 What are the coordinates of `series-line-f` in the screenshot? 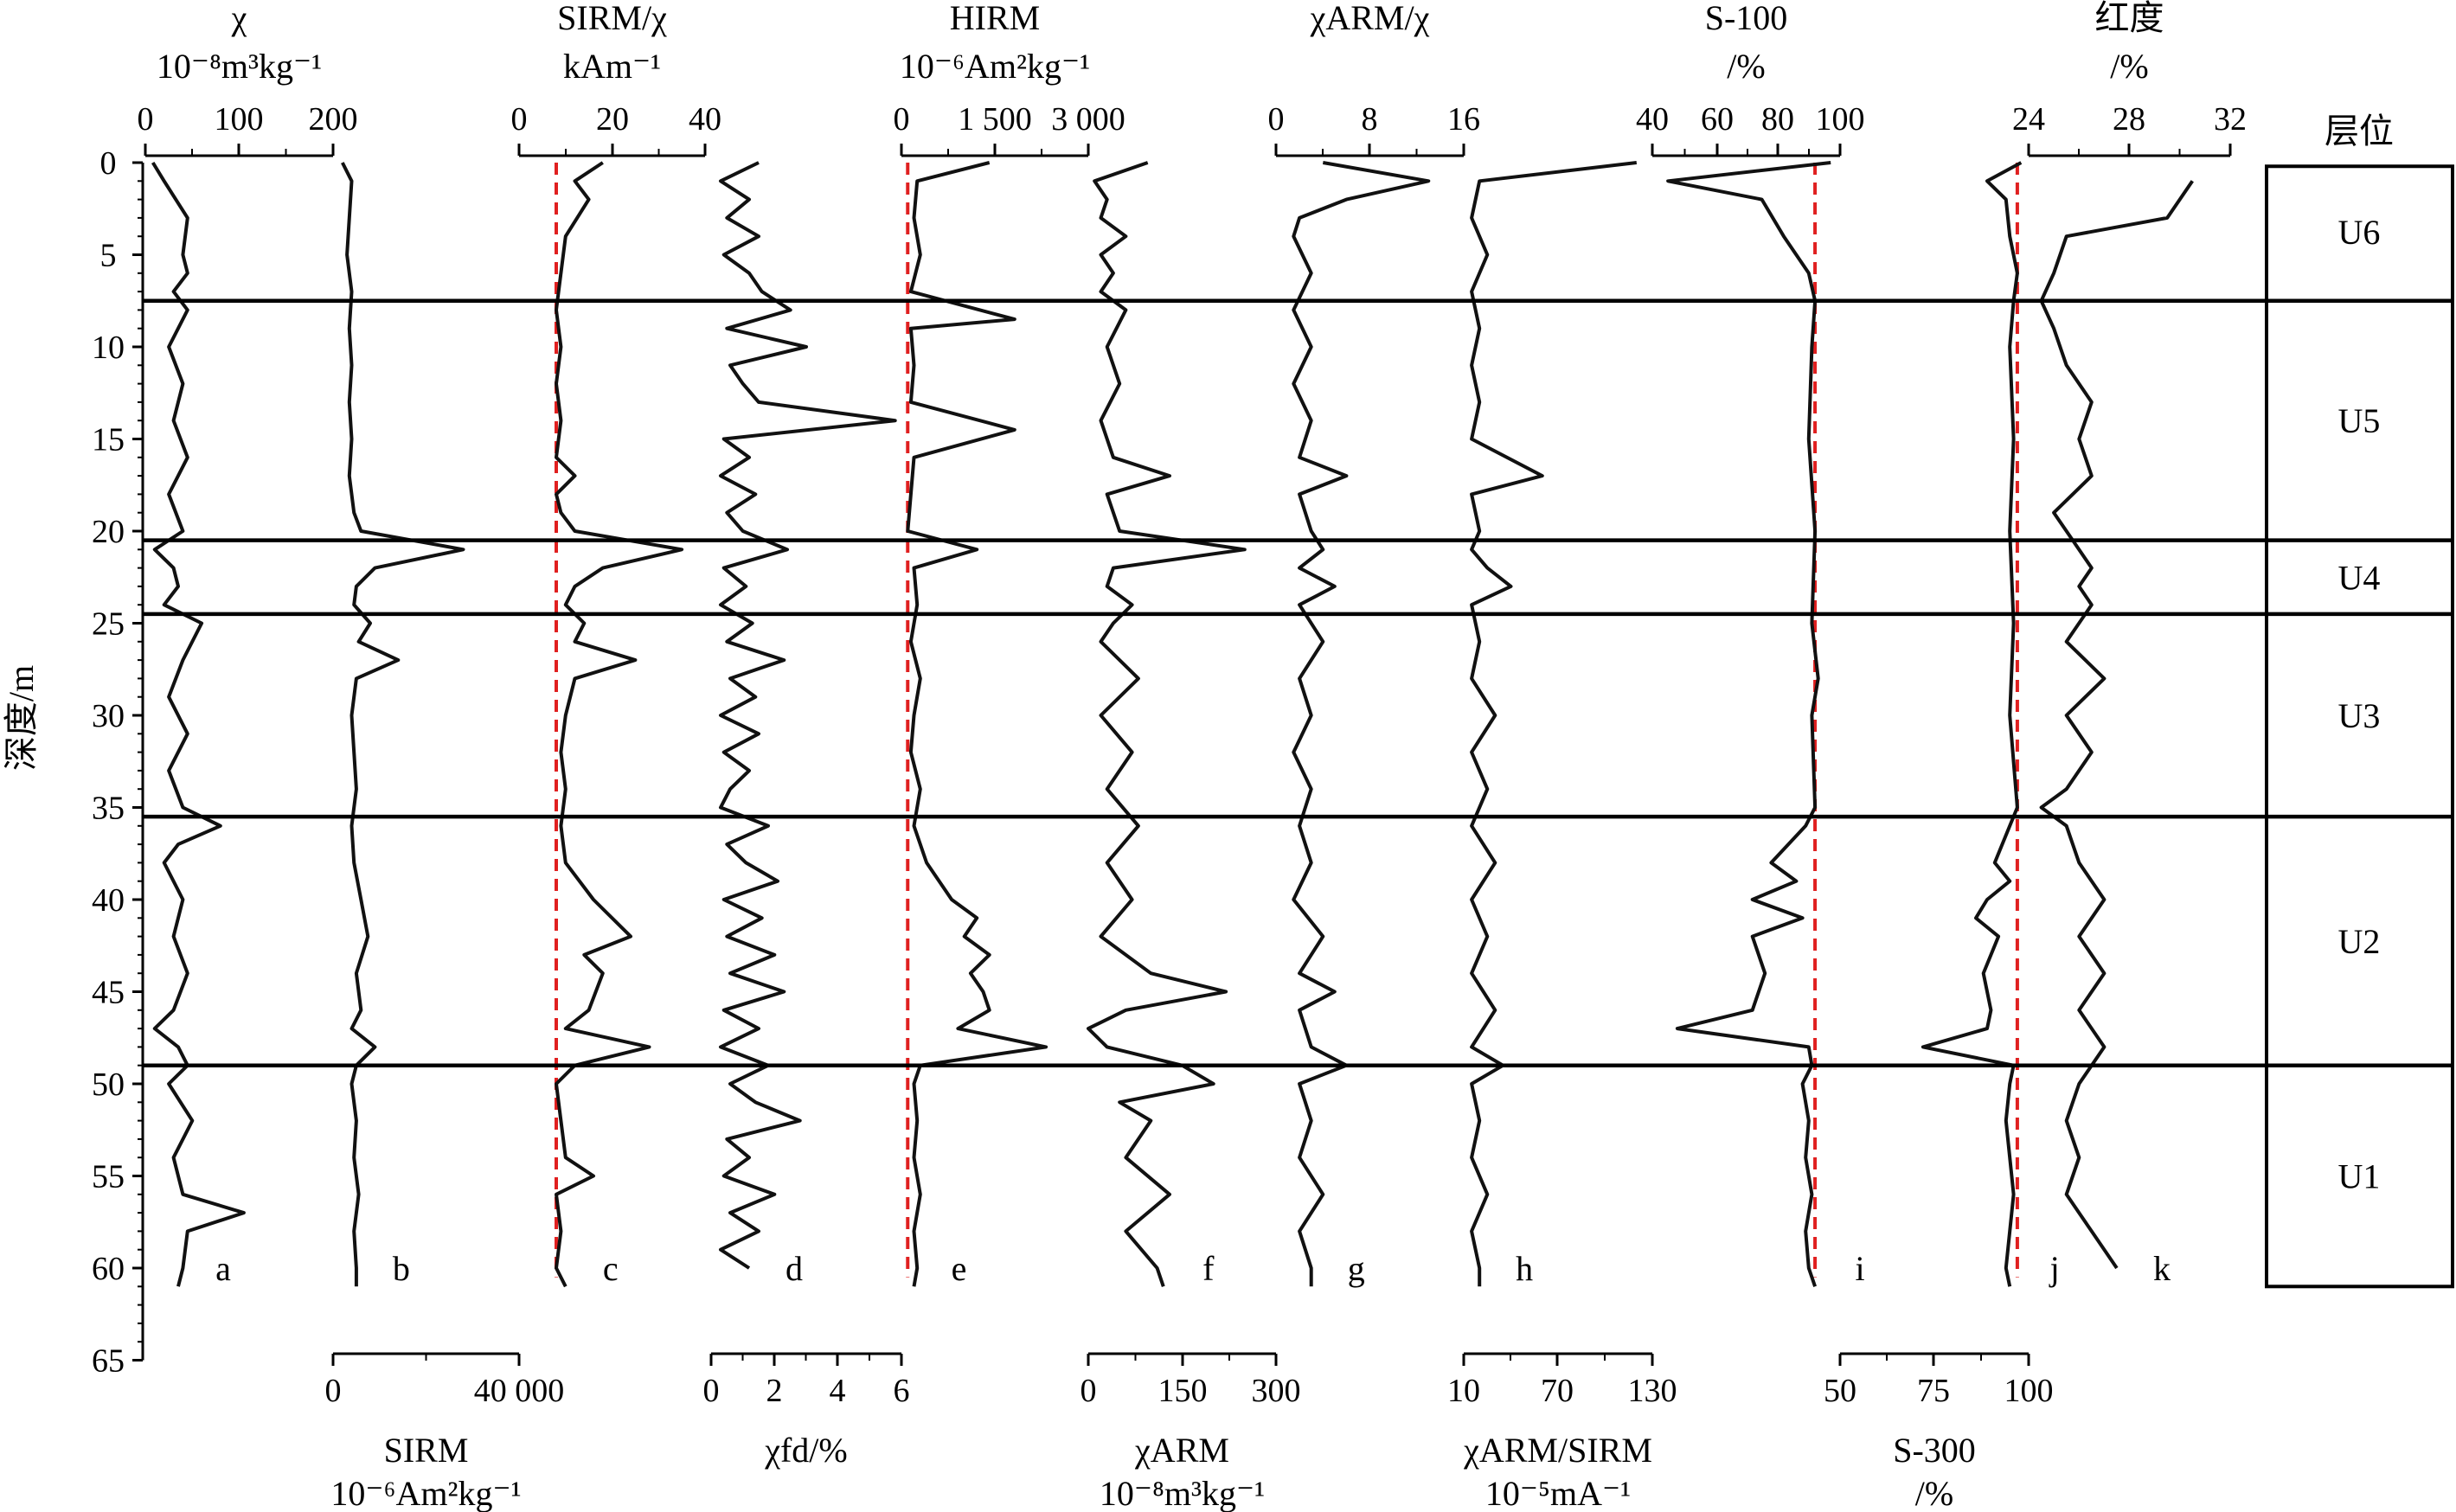 It's located at (1167, 724).